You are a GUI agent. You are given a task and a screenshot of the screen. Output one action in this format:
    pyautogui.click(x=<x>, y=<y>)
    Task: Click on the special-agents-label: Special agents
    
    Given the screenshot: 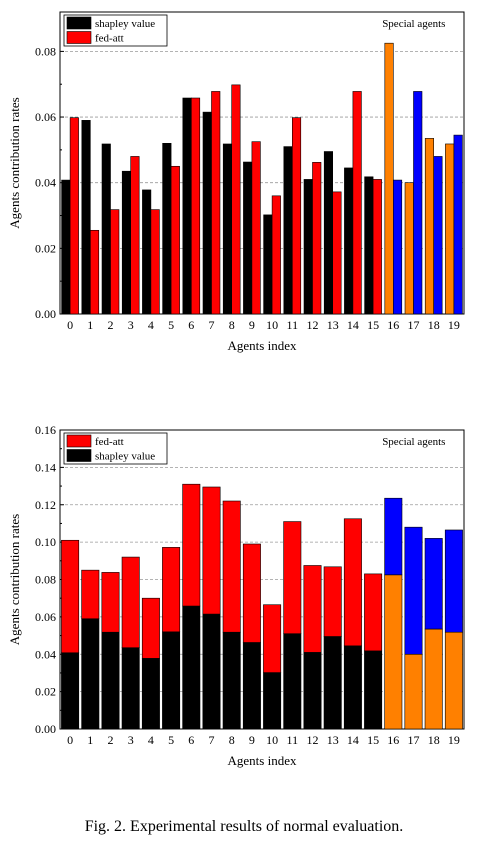 What is the action you would take?
    pyautogui.click(x=413, y=442)
    